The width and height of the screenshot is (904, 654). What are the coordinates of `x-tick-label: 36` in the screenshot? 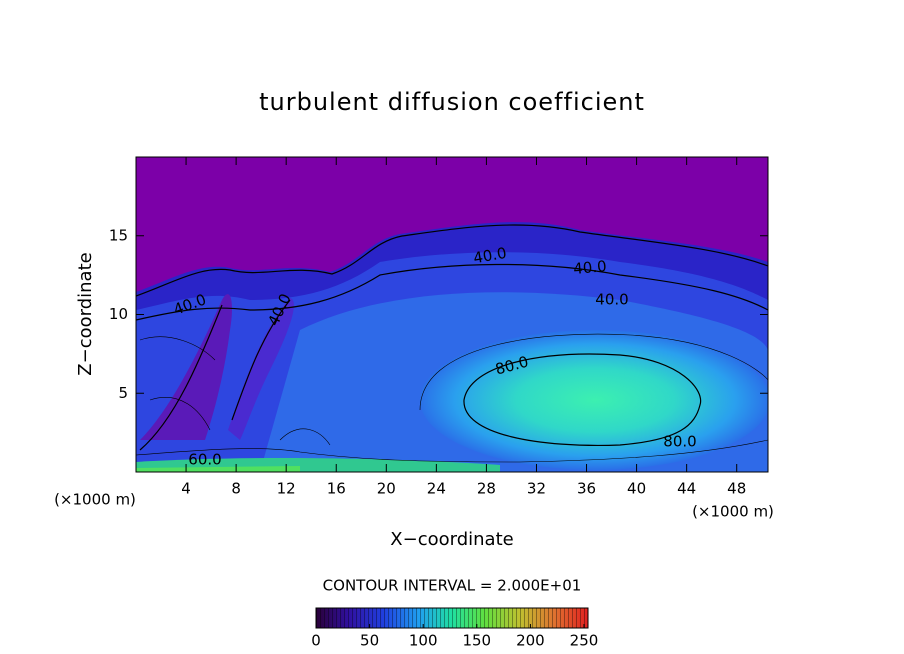 It's located at (586, 489).